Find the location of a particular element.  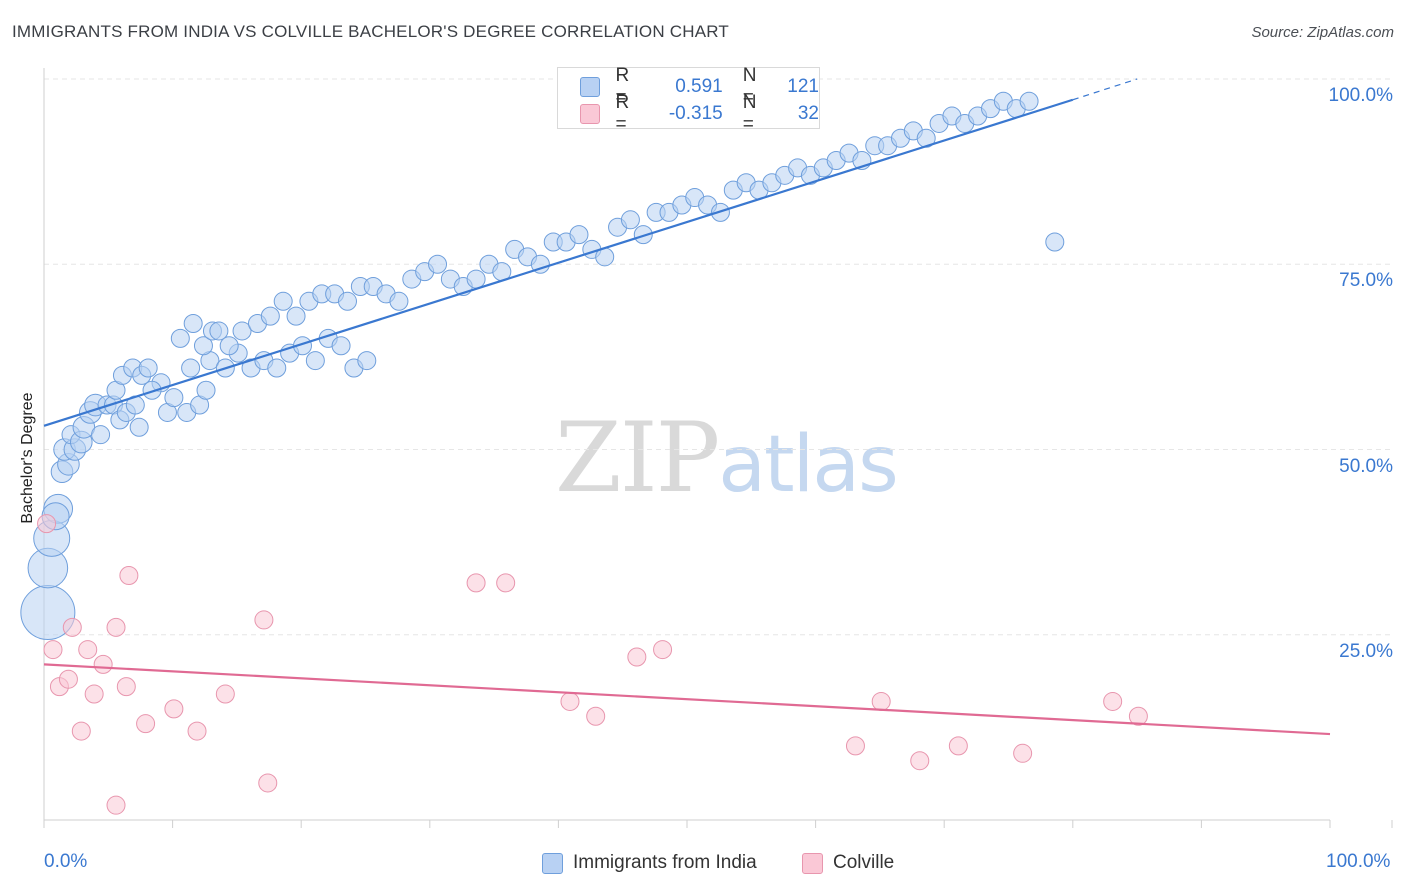

legend-stats: R = 0.591 N = 121 R = -0.315 N = 32 is located at coordinates (688, 100).